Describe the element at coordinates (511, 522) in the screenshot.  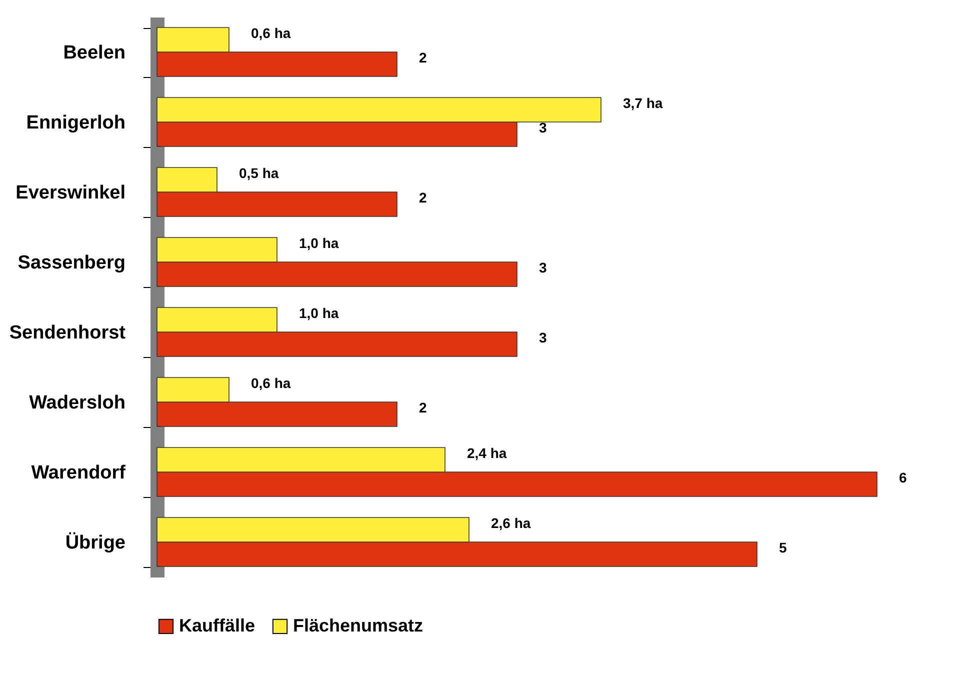
I see `data-label: 2,6 ha` at that location.